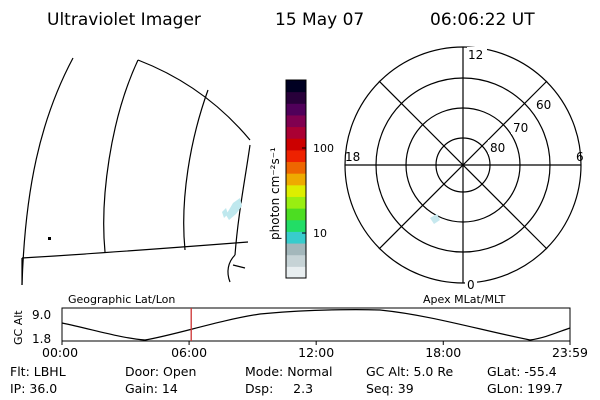 The image size is (600, 400). What do you see at coordinates (522, 371) in the screenshot?
I see `status-glat: GLat: -55.4` at bounding box center [522, 371].